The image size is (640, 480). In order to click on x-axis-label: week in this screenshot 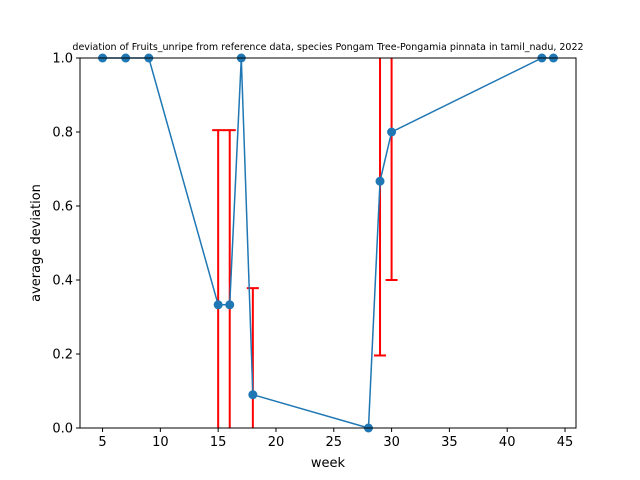, I will do `click(328, 463)`.